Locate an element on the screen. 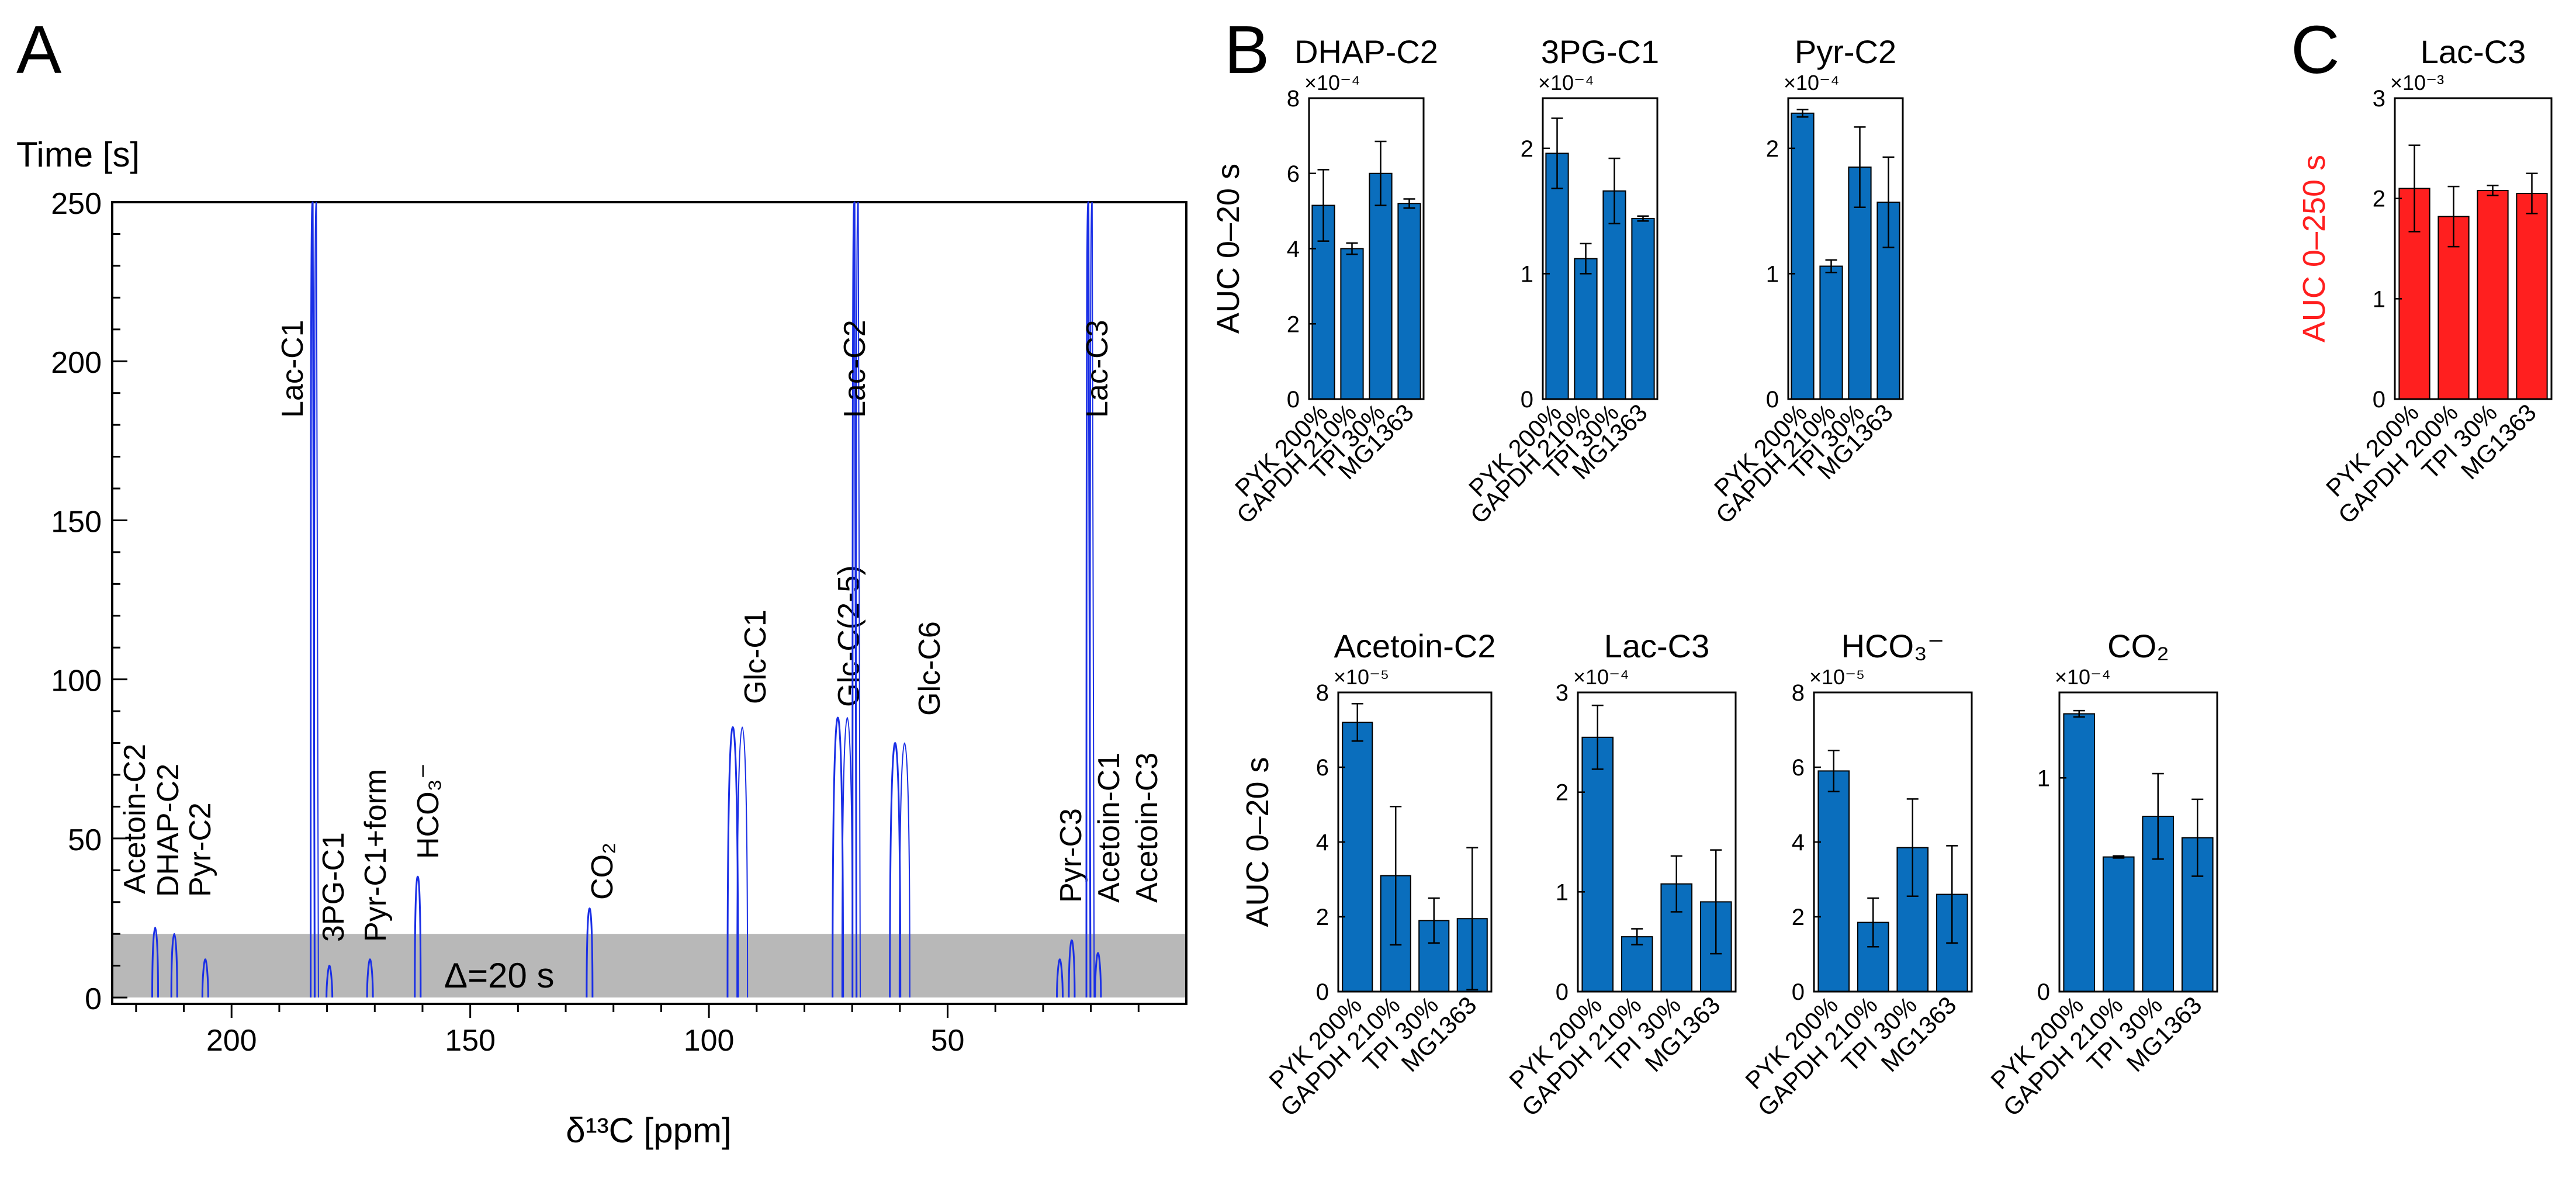  peak-label: Pyr-C3 is located at coordinates (1071, 855).